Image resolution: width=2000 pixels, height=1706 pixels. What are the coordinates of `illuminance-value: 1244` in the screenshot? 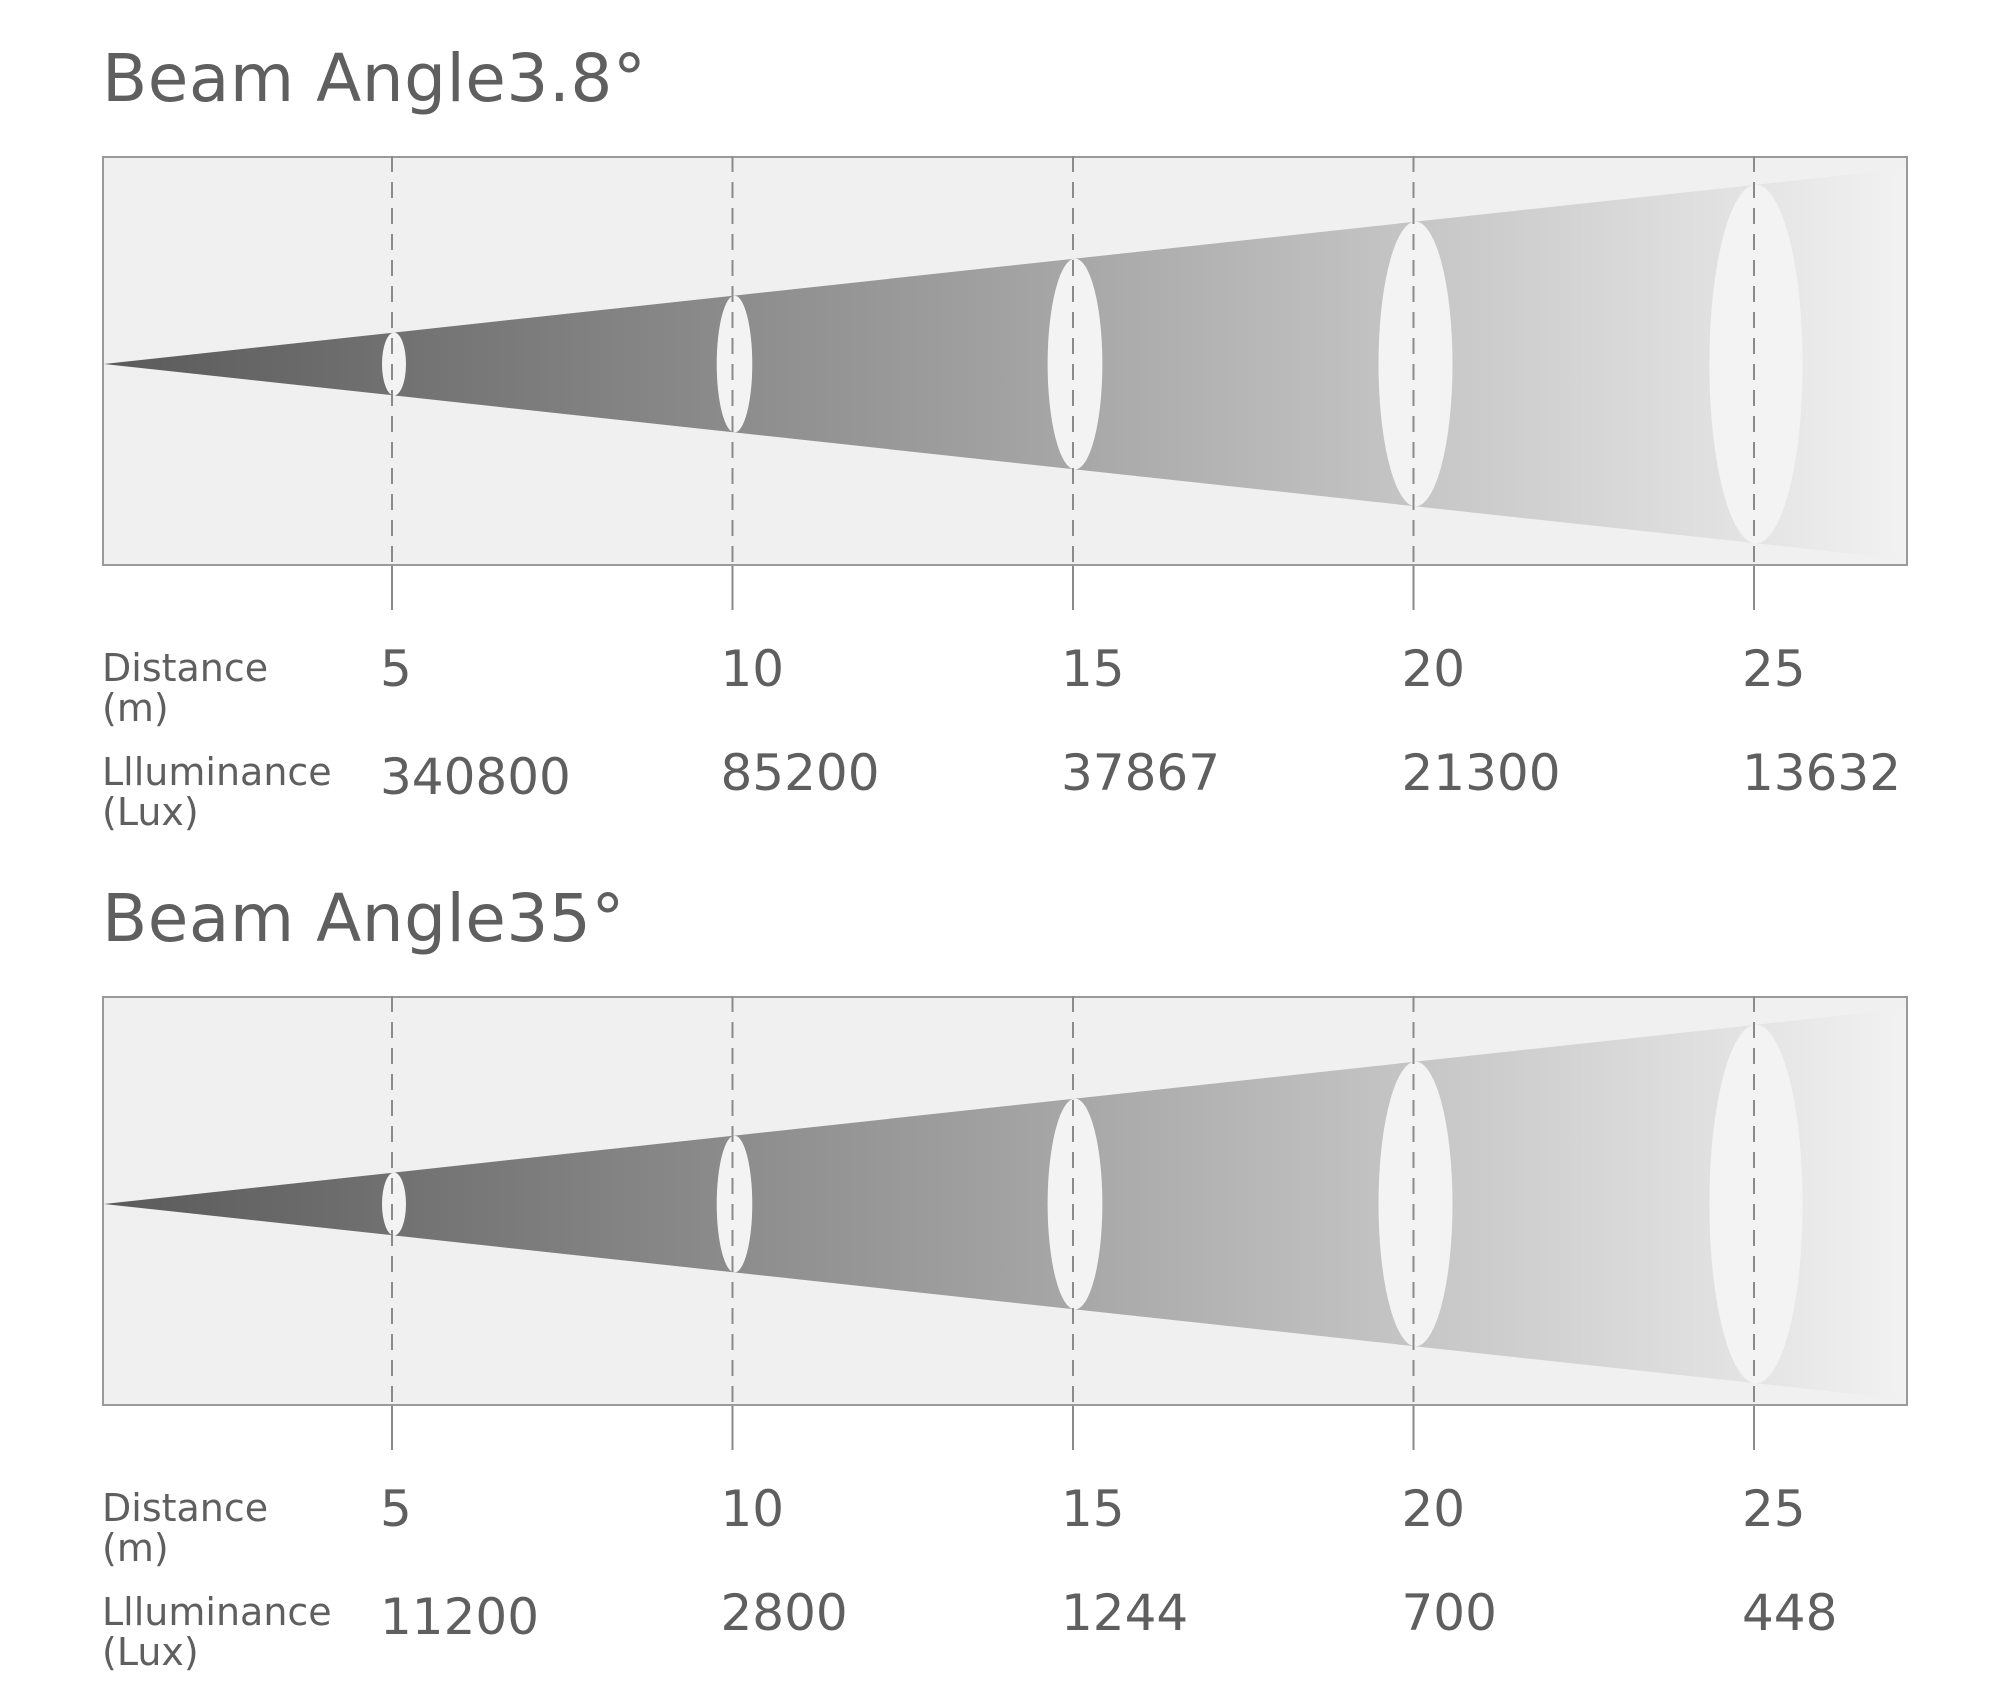 It's located at (1125, 1613).